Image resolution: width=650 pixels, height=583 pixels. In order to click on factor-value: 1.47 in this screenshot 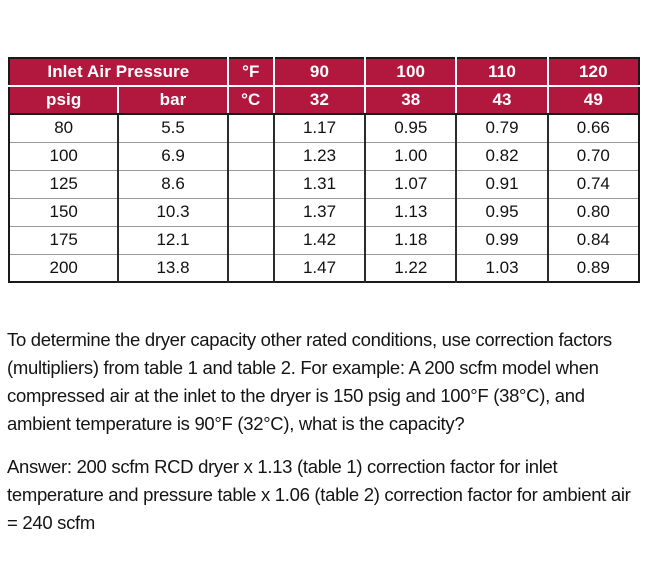, I will do `click(320, 268)`.